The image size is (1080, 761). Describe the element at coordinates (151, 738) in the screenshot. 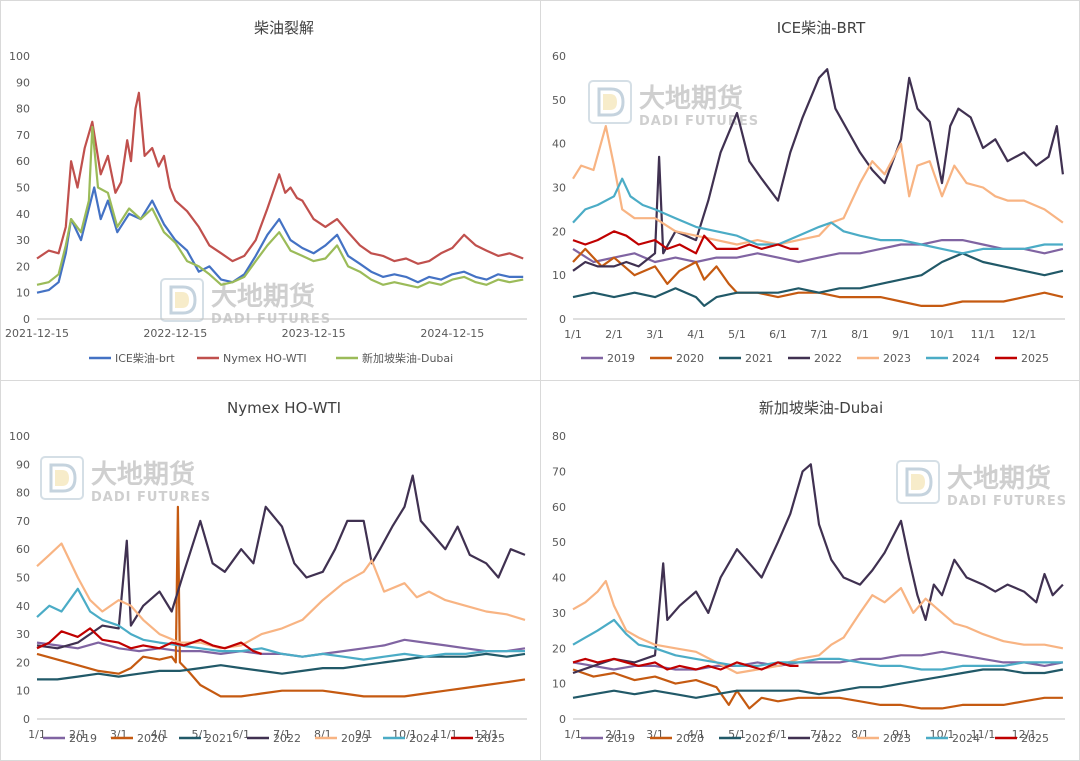

I see `legend-label: 2020` at that location.